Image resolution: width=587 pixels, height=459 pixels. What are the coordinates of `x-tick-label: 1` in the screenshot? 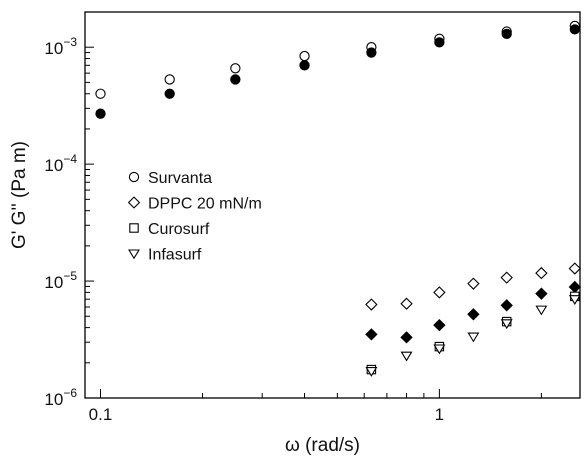 It's located at (439, 414).